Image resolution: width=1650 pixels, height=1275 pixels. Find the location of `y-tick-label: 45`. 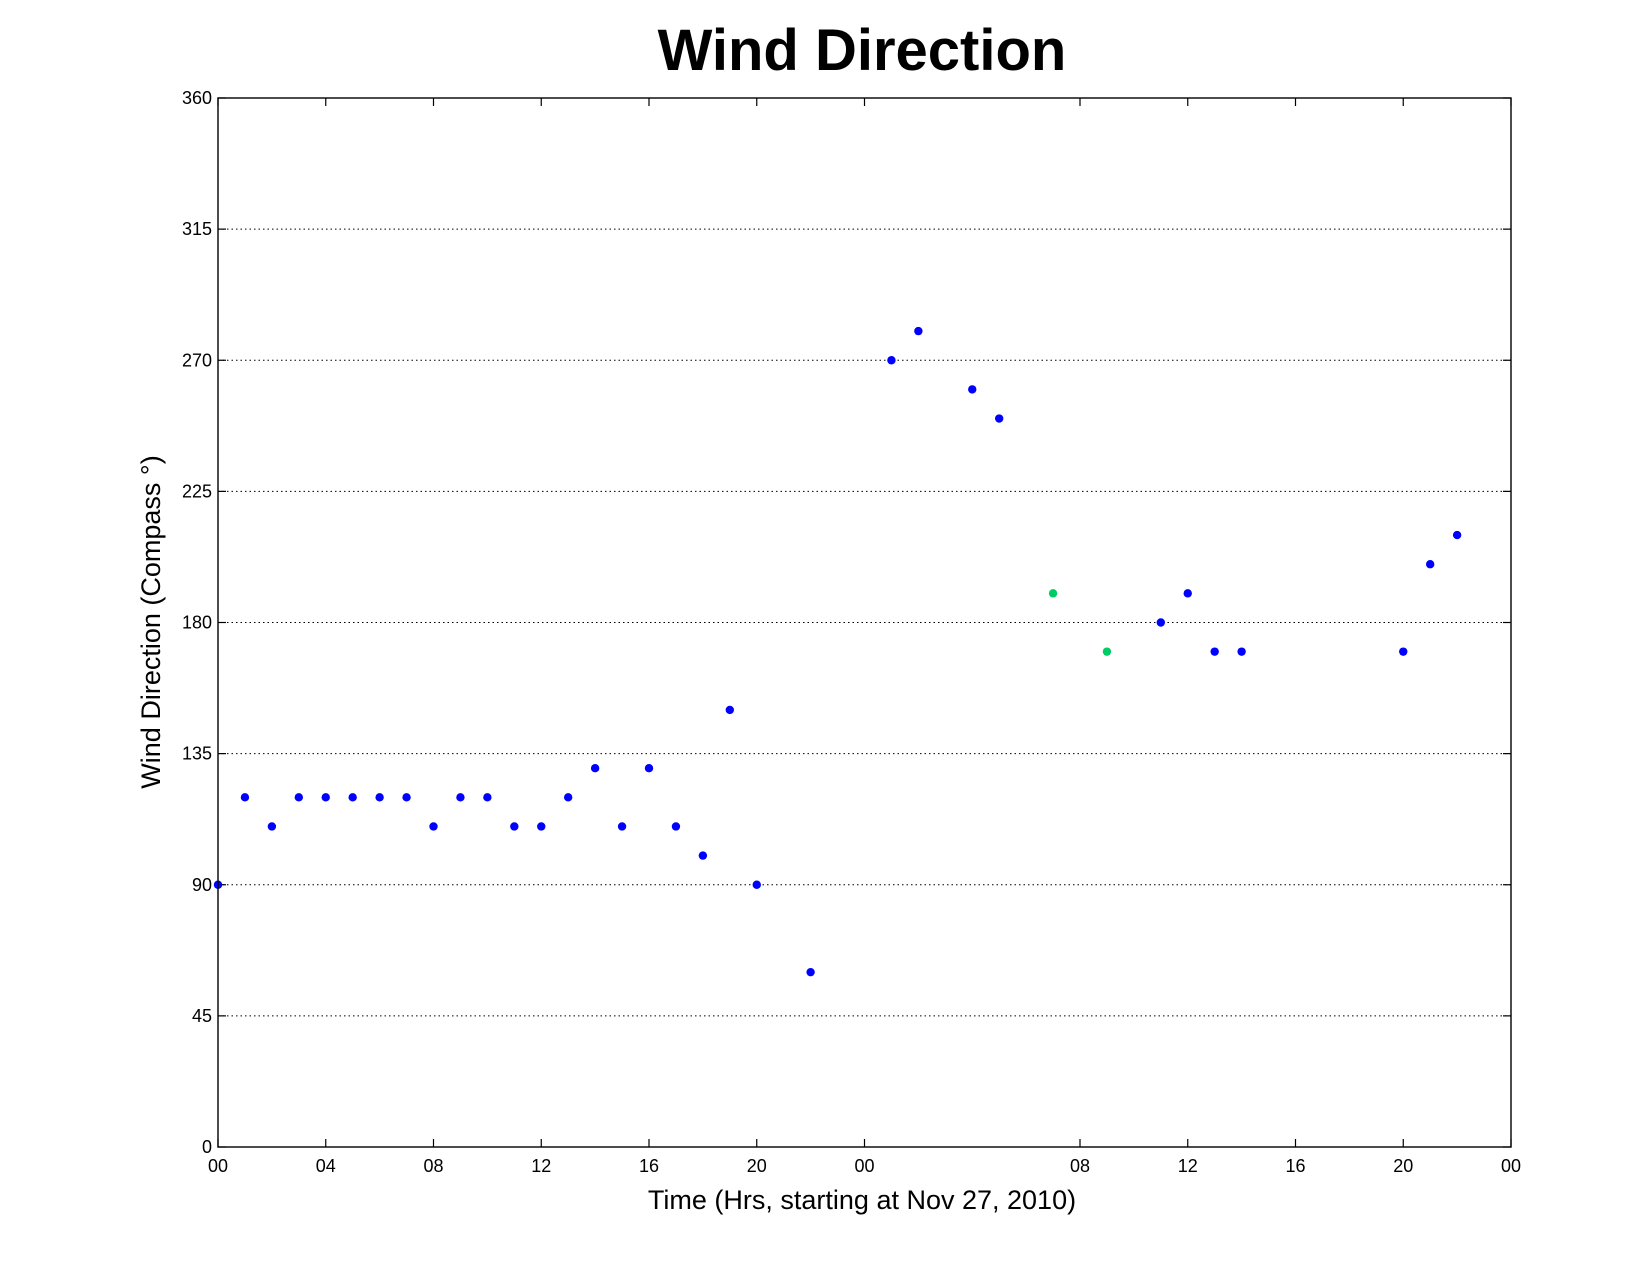

y-tick-label: 45 is located at coordinates (202, 1016).